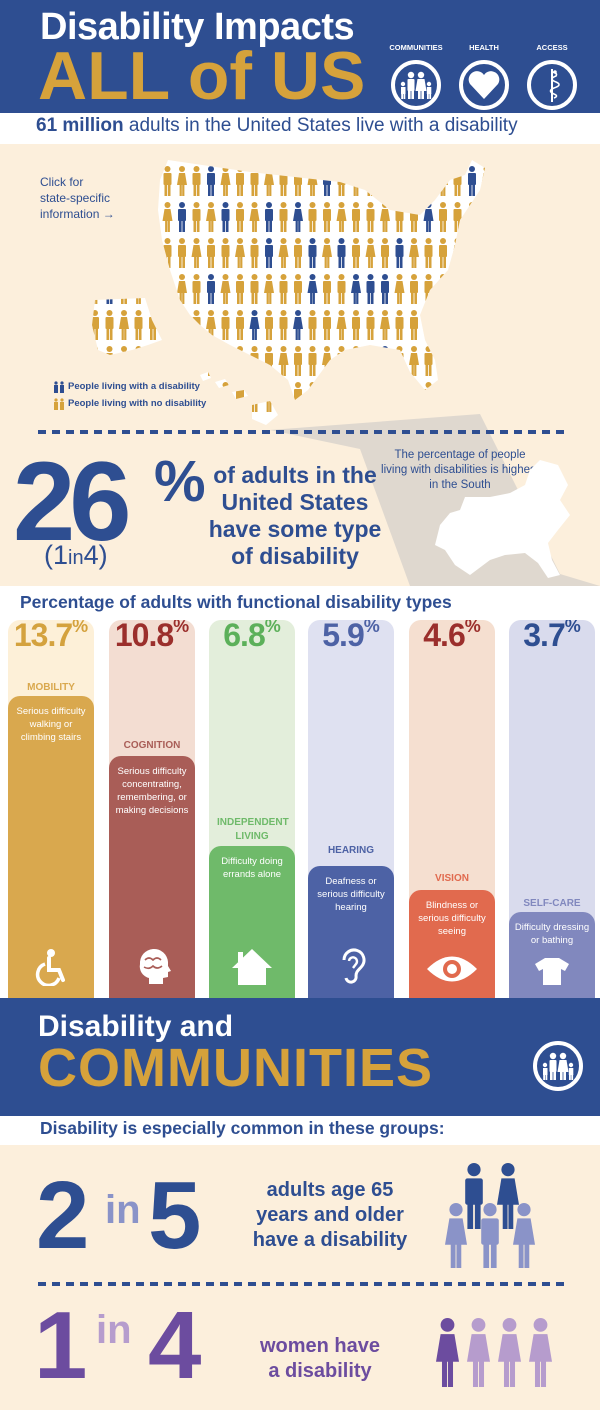  What do you see at coordinates (330, 1190) in the screenshot?
I see `text-line: adults age 65` at bounding box center [330, 1190].